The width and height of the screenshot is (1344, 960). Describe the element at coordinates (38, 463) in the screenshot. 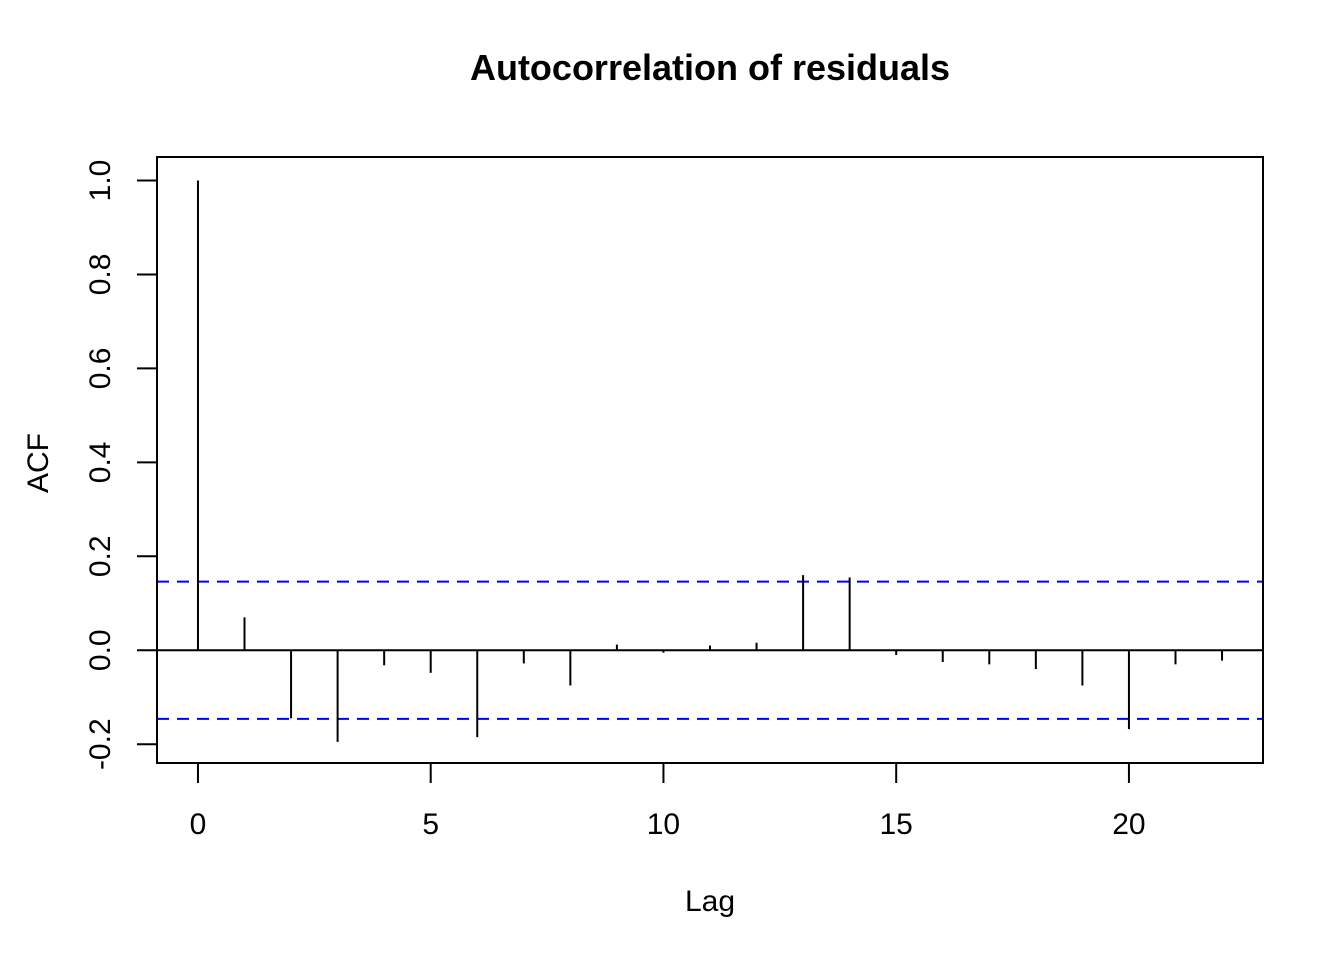

I see `y-axis-label: ACF` at that location.